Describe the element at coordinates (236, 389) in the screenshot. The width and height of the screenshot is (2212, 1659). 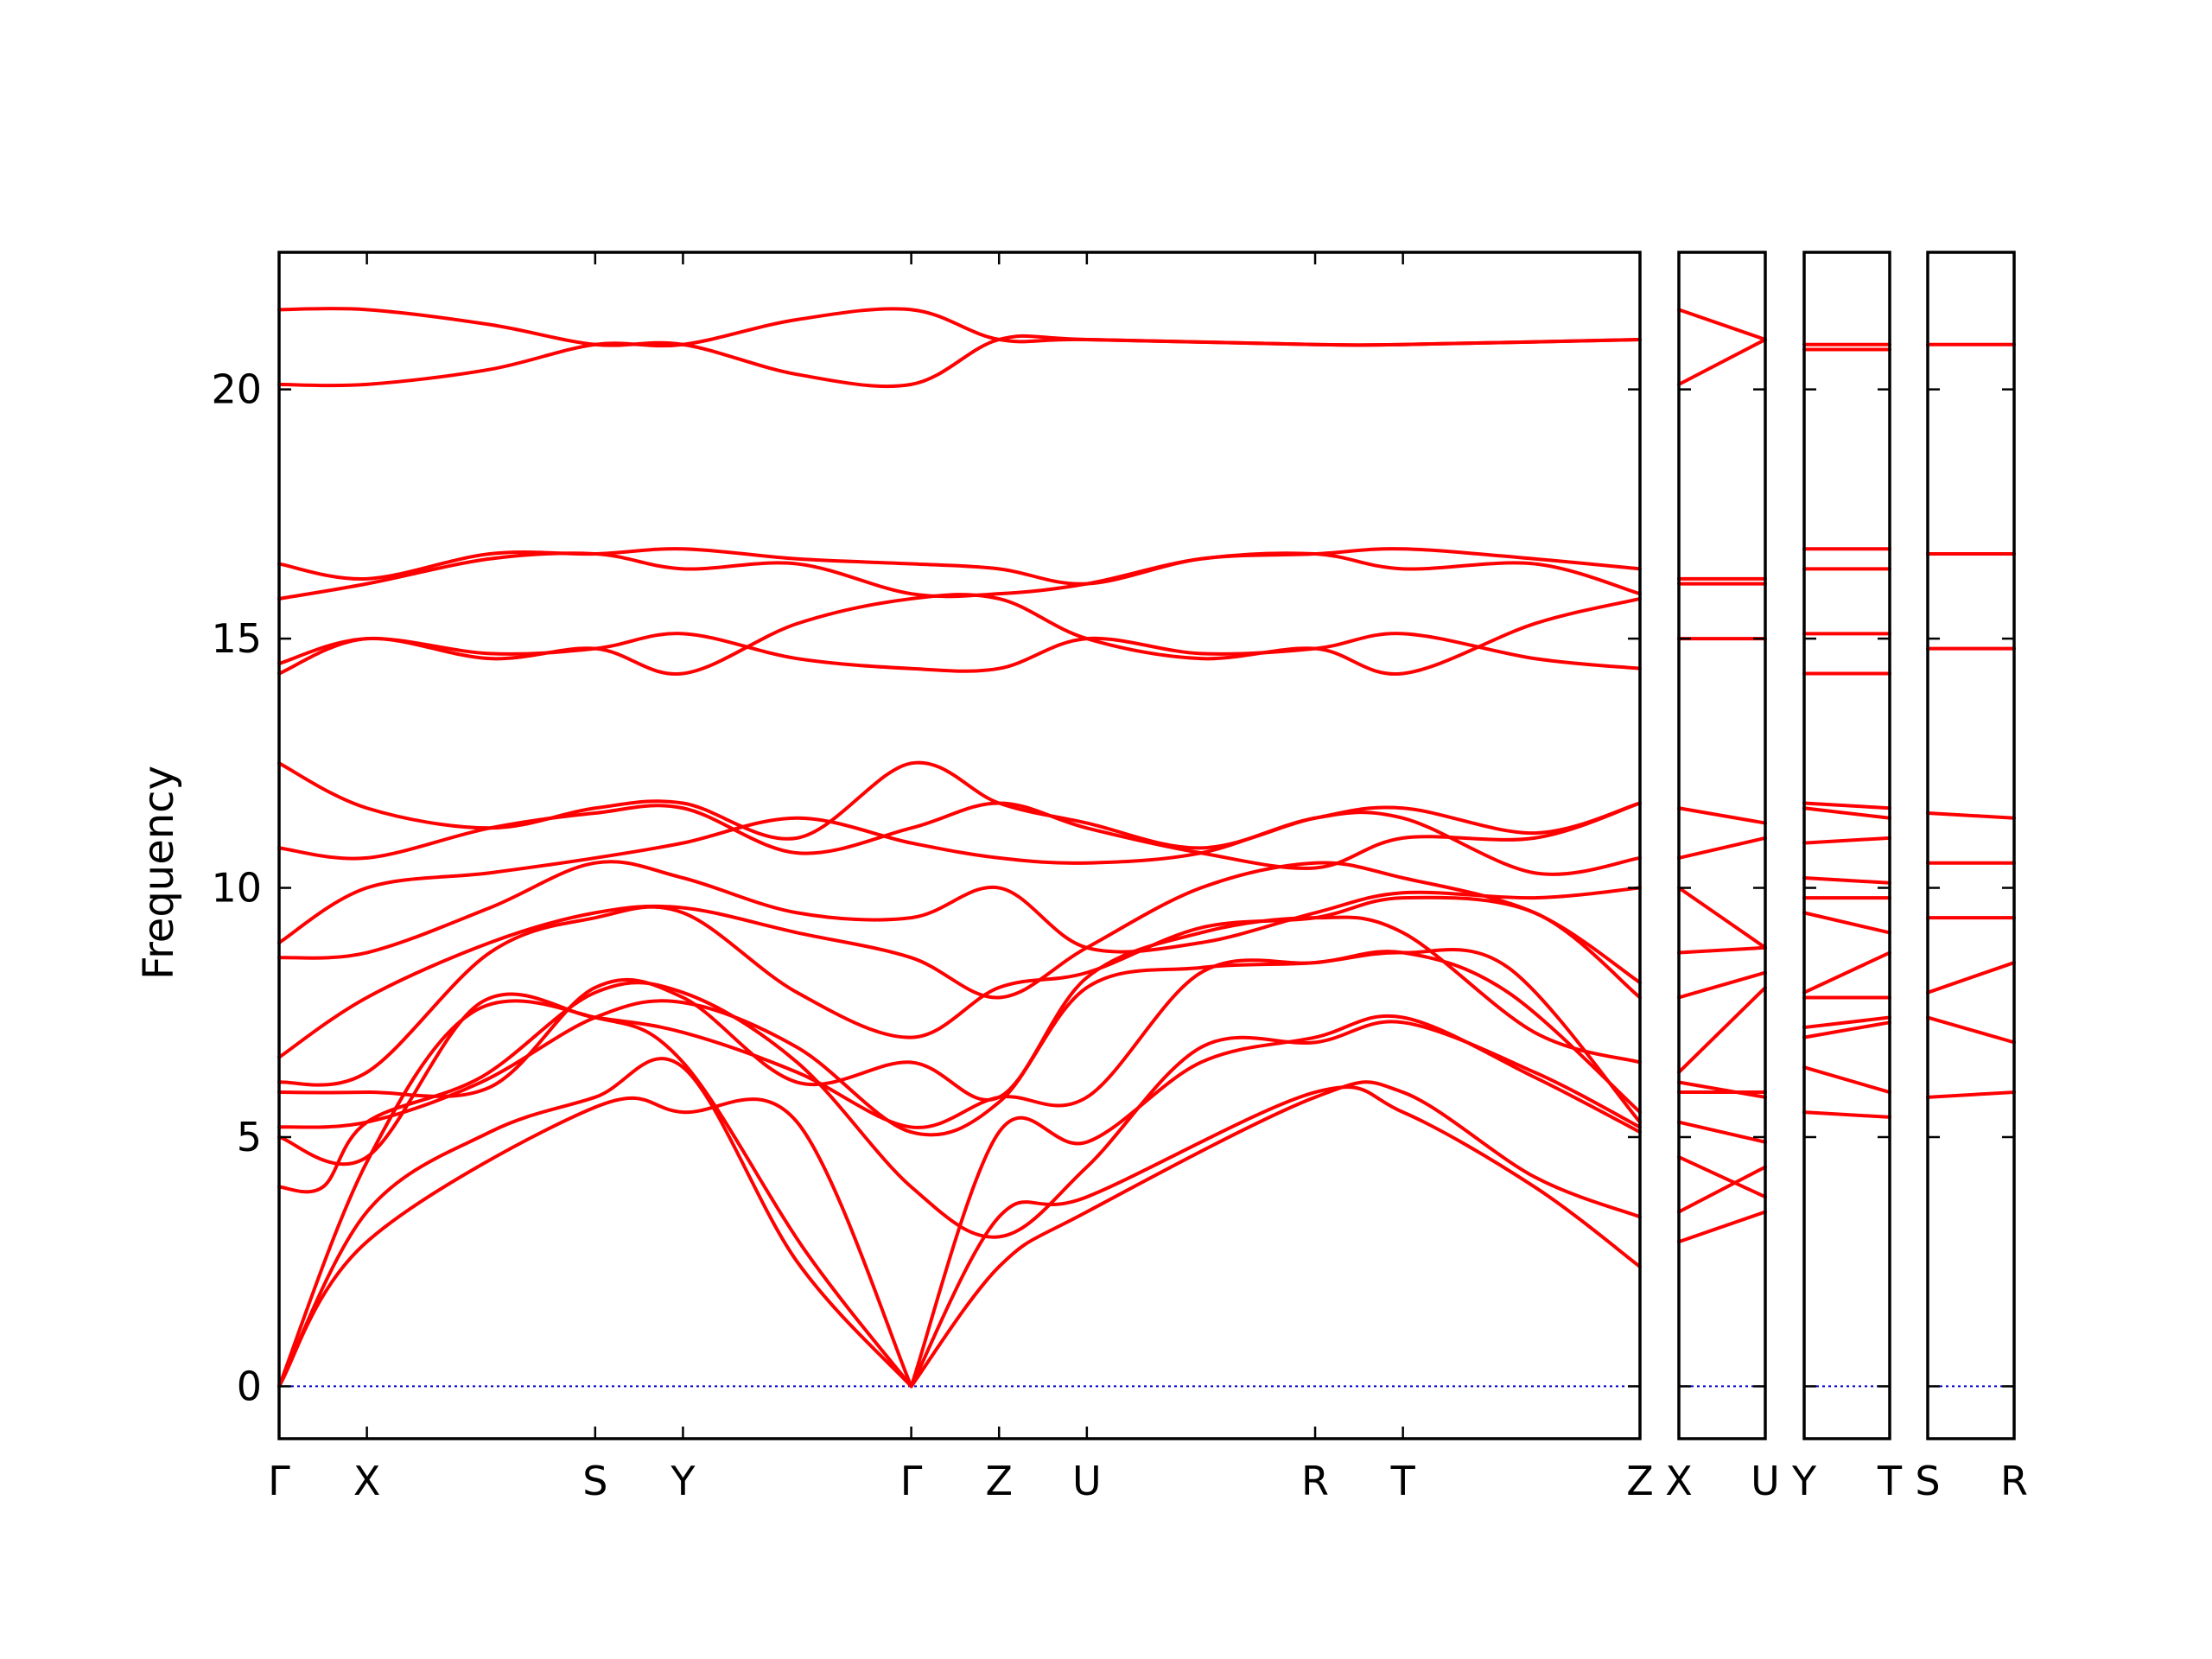
I see `y-tick-label: 20` at that location.